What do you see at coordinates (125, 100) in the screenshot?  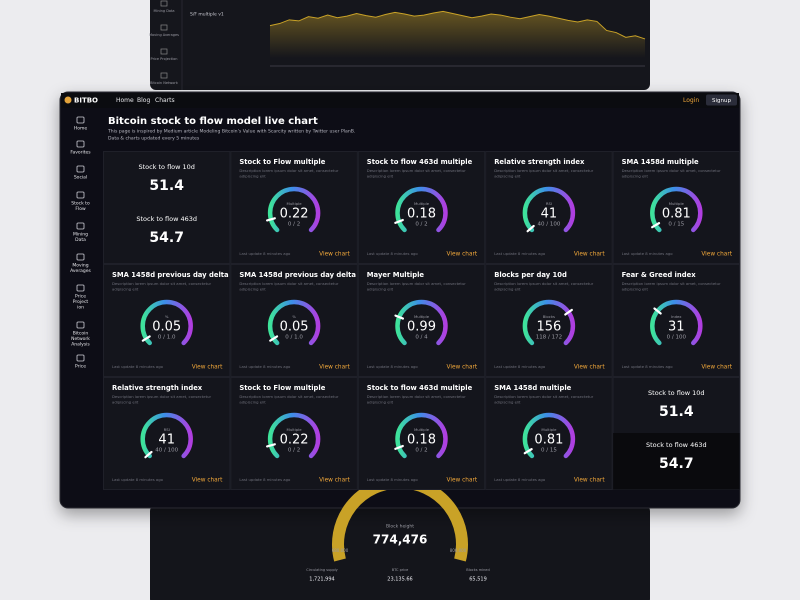 I see `nav-link: Home` at bounding box center [125, 100].